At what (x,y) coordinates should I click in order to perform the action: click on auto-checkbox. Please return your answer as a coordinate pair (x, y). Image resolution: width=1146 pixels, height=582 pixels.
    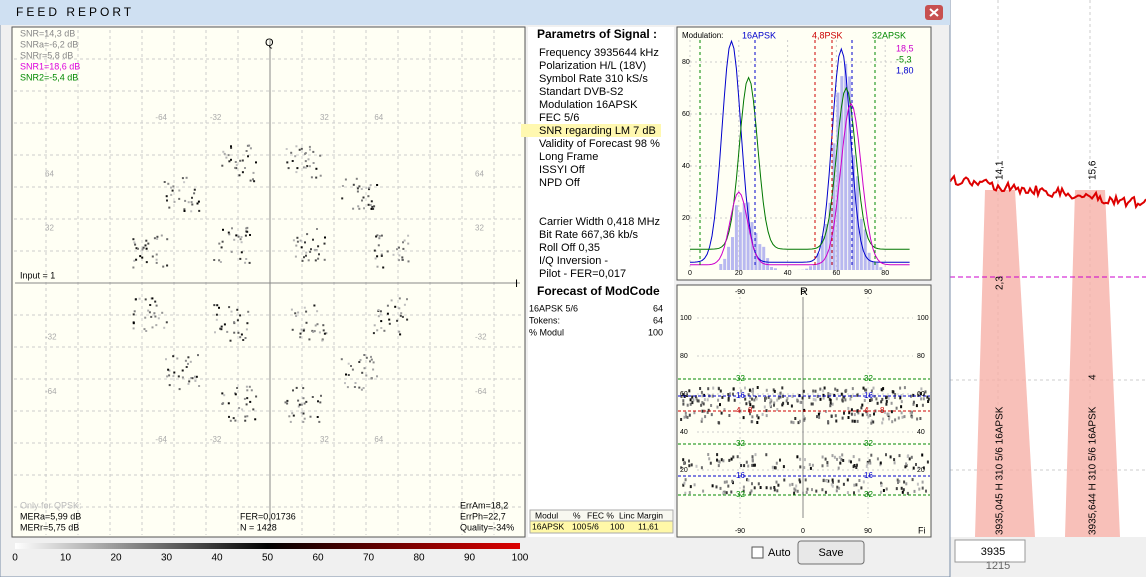
    Looking at the image, I should click on (757, 552).